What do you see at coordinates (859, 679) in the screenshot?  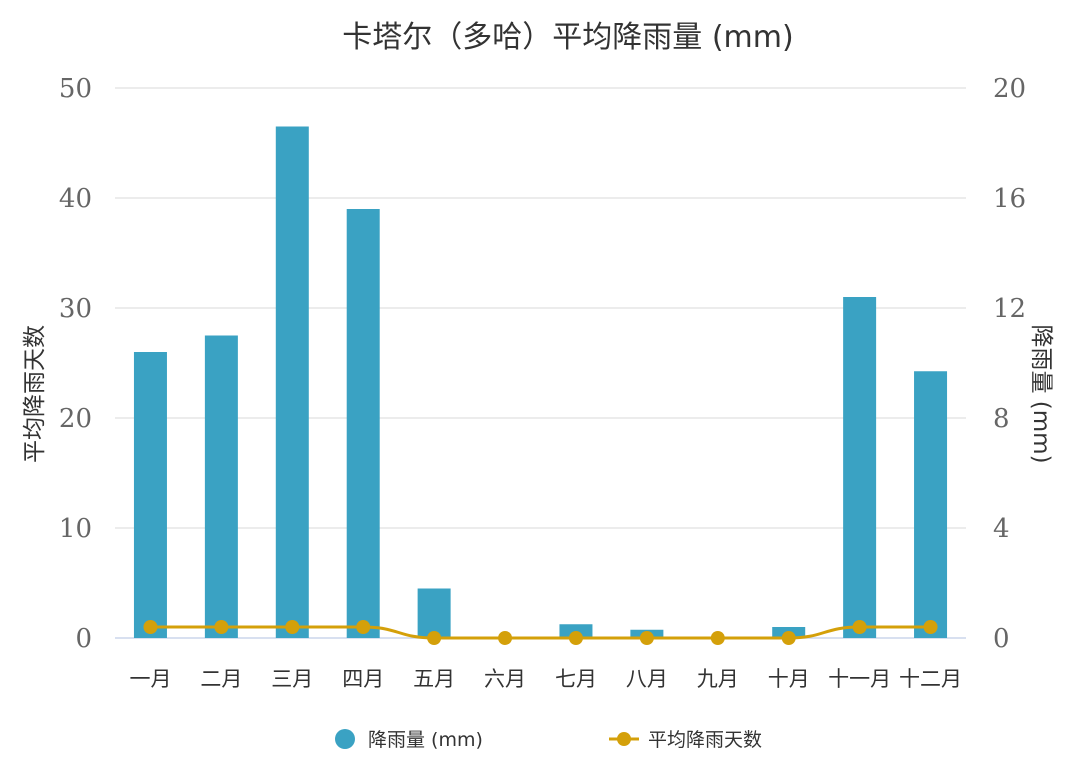 I see `x-tick-label: 十一月` at bounding box center [859, 679].